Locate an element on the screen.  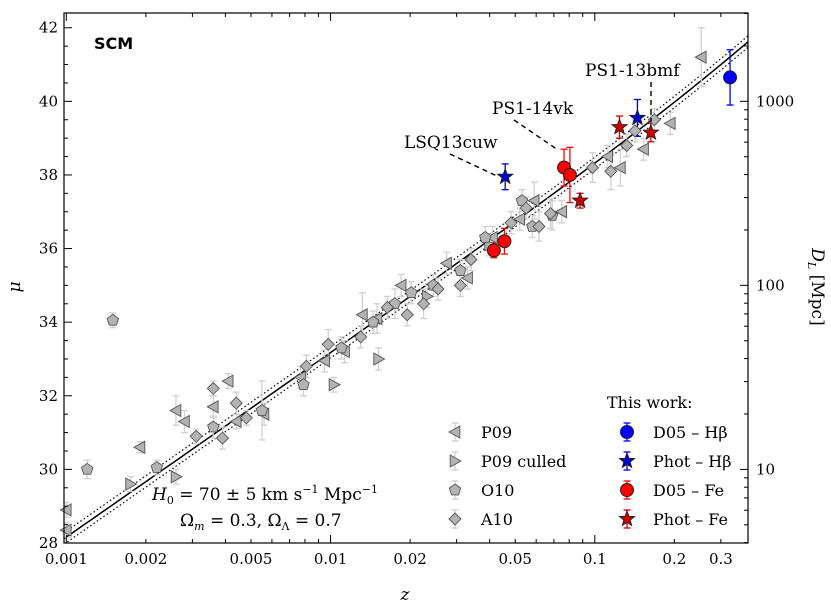
annotation-leader is located at coordinates (473, 165).